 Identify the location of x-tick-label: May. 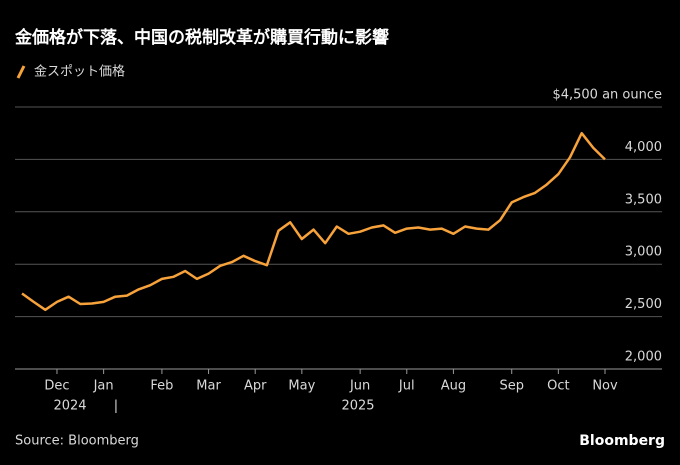
(301, 386).